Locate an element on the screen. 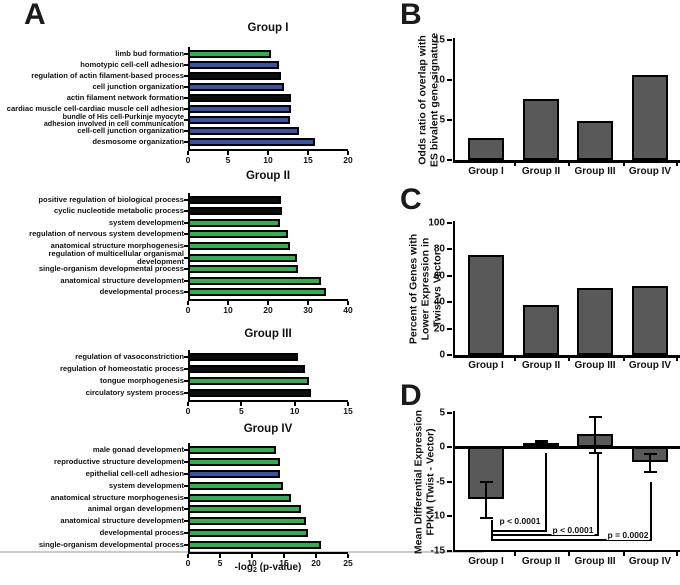 The height and width of the screenshot is (585, 680). x-category-label: Group II is located at coordinates (541, 171).